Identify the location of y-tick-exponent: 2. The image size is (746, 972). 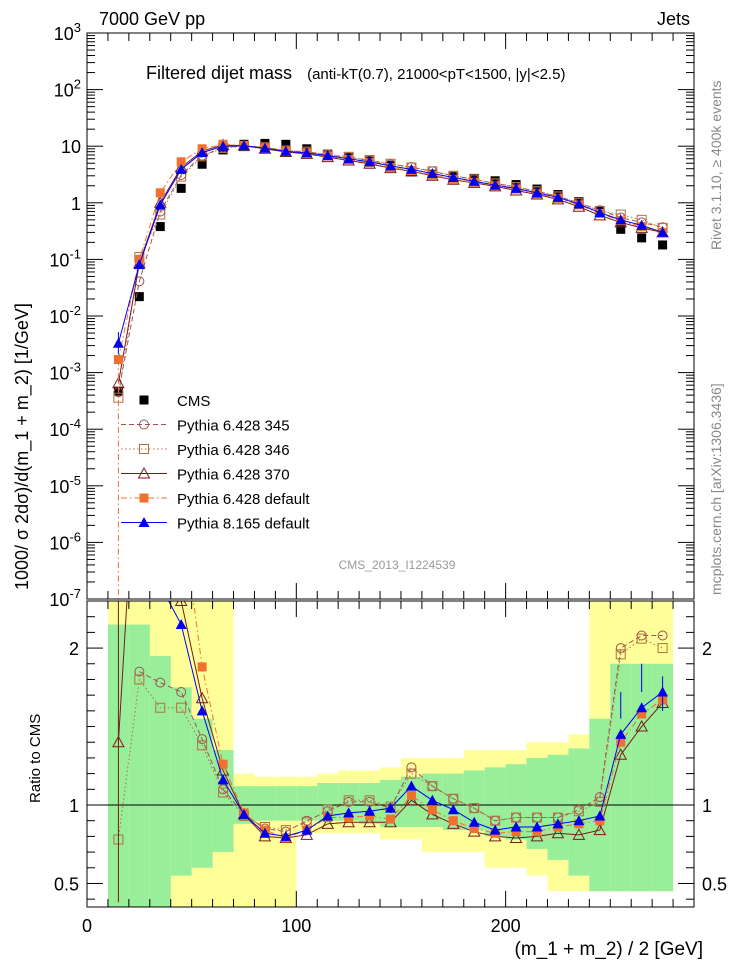
(77, 84).